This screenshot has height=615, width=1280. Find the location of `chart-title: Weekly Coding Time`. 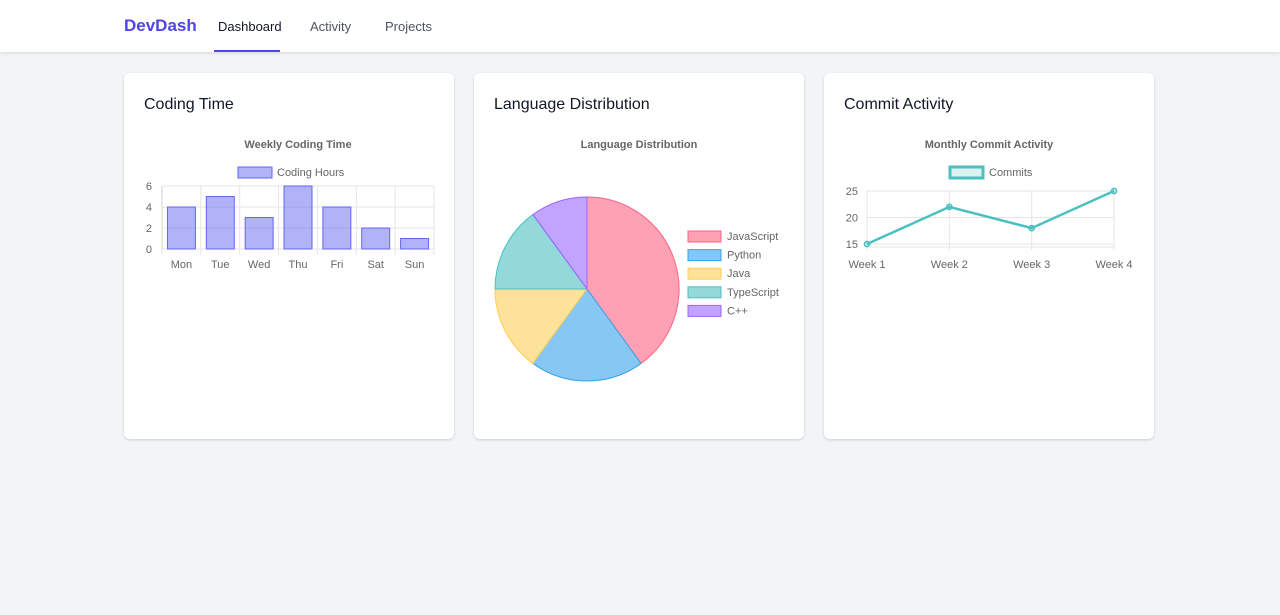

chart-title: Weekly Coding Time is located at coordinates (297, 145).